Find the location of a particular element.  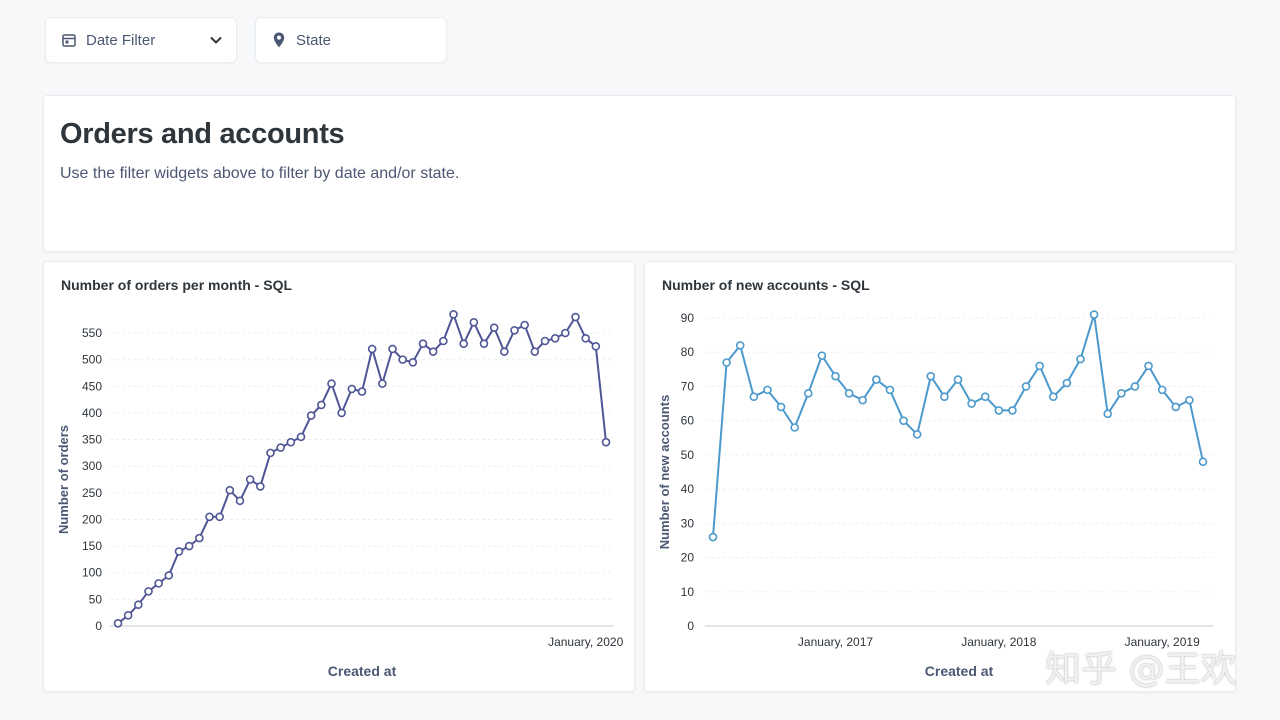

y-tick-label: 10 is located at coordinates (688, 592).